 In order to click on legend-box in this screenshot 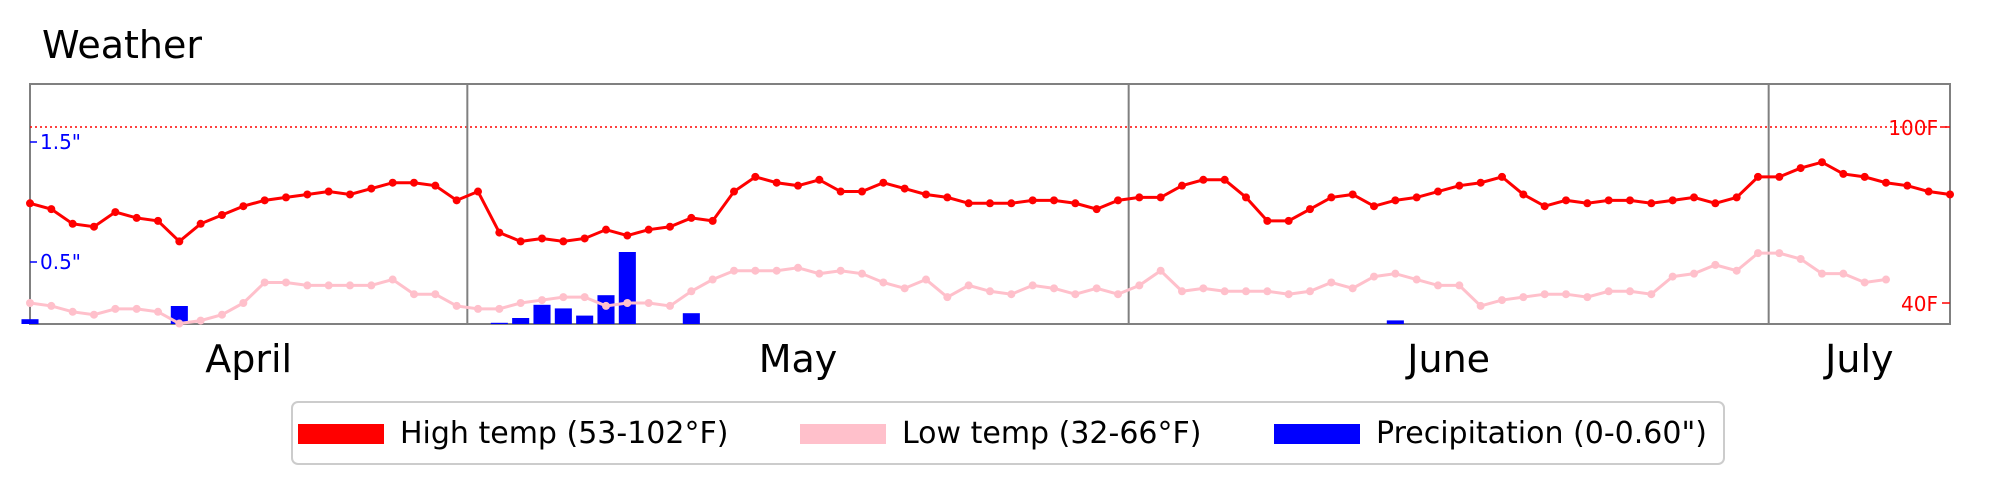, I will do `click(1008, 433)`.